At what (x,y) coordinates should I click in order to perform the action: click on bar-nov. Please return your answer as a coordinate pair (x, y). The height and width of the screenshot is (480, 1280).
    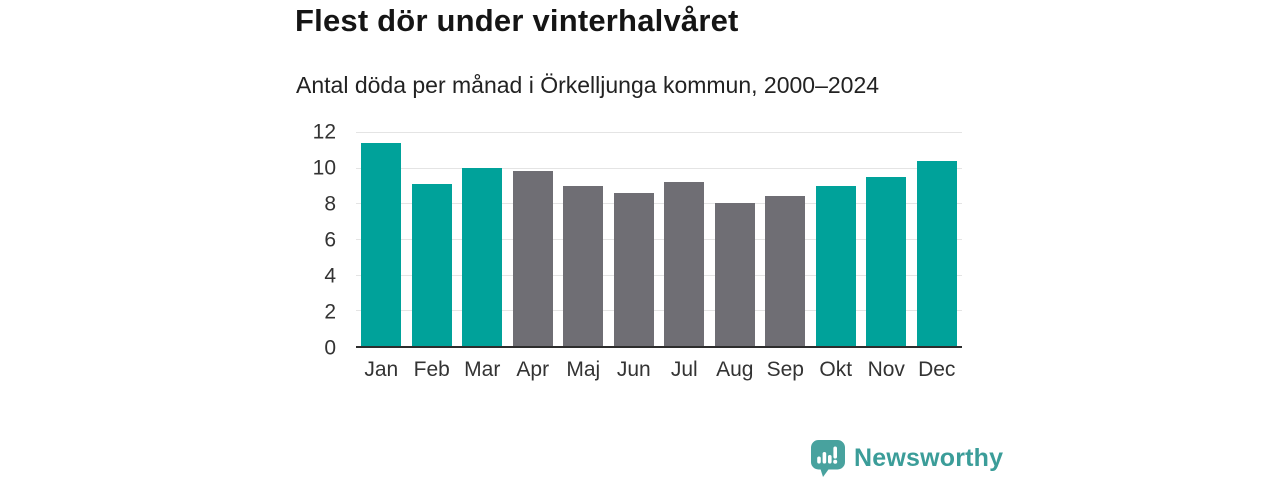
    Looking at the image, I should click on (886, 261).